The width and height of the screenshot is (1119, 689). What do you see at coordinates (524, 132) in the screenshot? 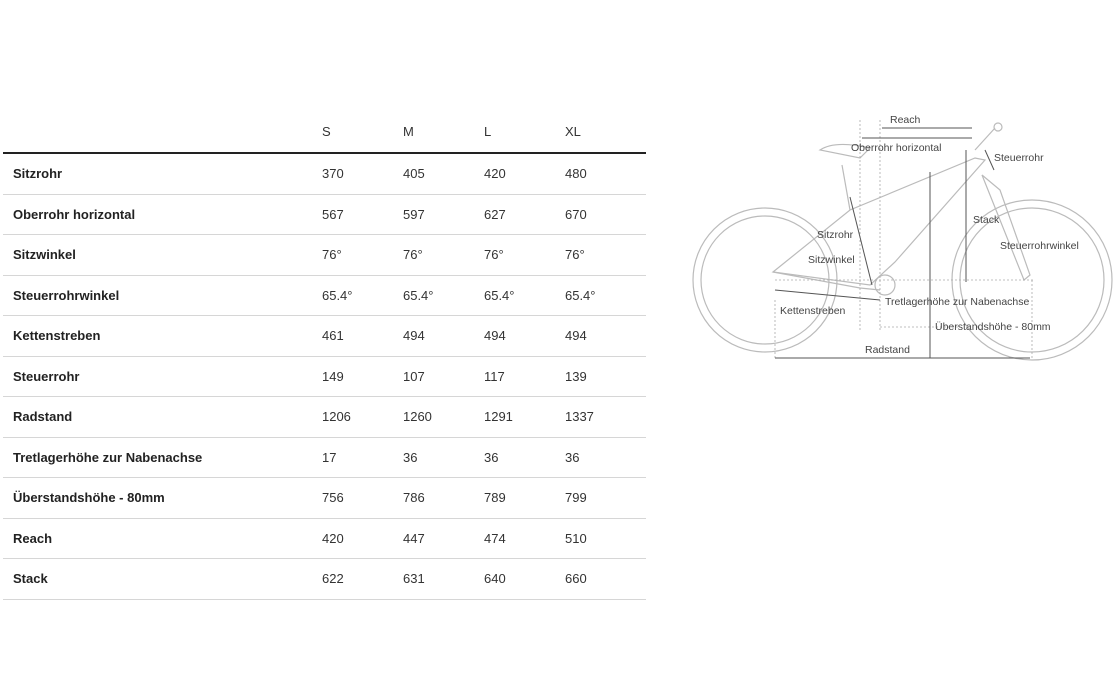
I see `size-l: L` at bounding box center [524, 132].